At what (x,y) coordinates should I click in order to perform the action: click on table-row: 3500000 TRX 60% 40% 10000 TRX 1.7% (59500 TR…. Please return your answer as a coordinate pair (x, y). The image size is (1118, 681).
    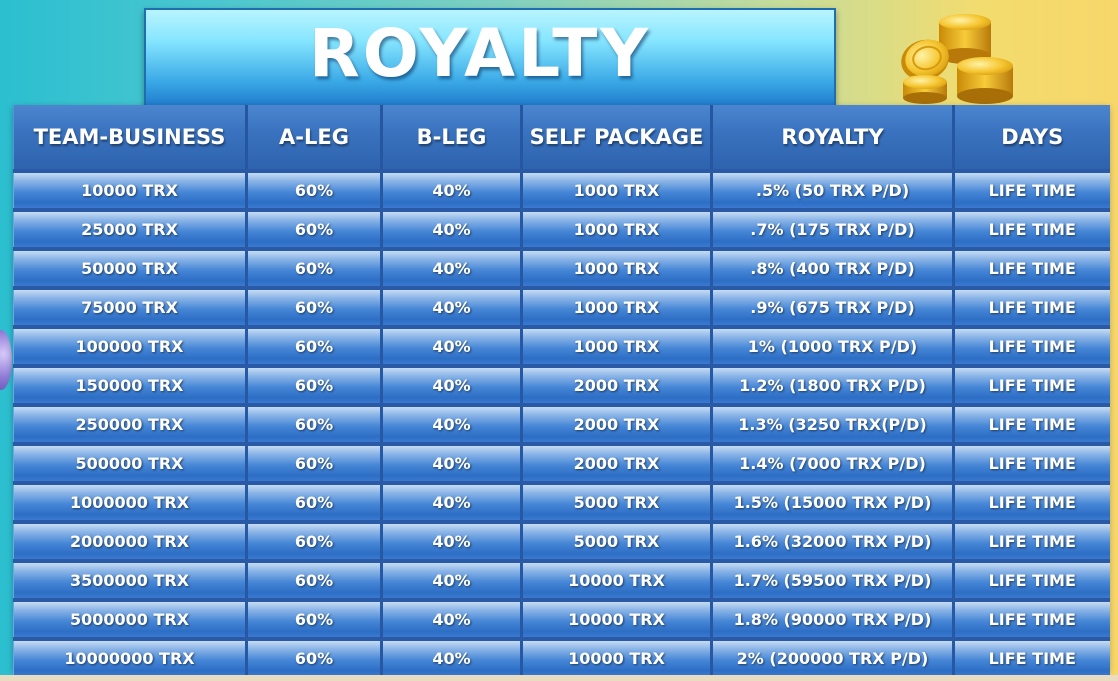
    Looking at the image, I should click on (561, 579).